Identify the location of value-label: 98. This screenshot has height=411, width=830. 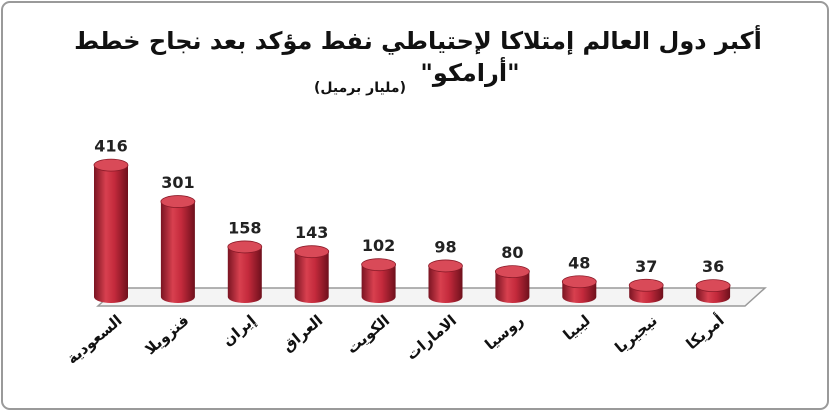
(445, 246).